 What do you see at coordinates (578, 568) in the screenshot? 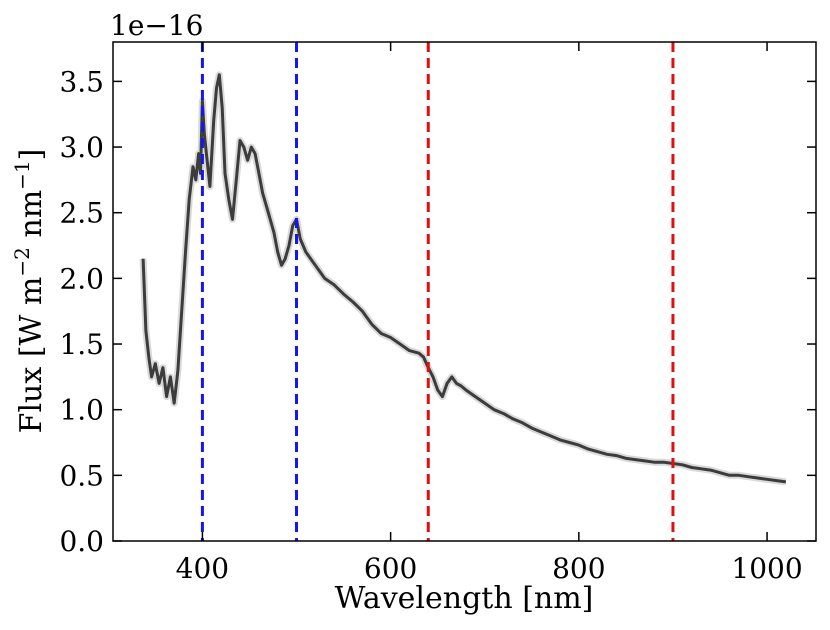
I see `x-tick-label-800: 800` at bounding box center [578, 568].